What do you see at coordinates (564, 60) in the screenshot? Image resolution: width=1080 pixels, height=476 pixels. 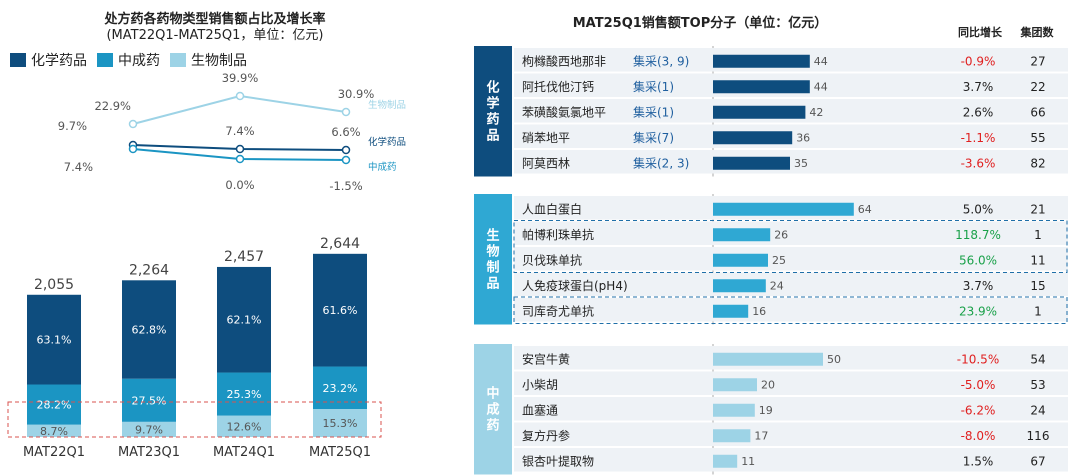 I see `molecule-name-0-0: 枸橼酸西地那非` at bounding box center [564, 60].